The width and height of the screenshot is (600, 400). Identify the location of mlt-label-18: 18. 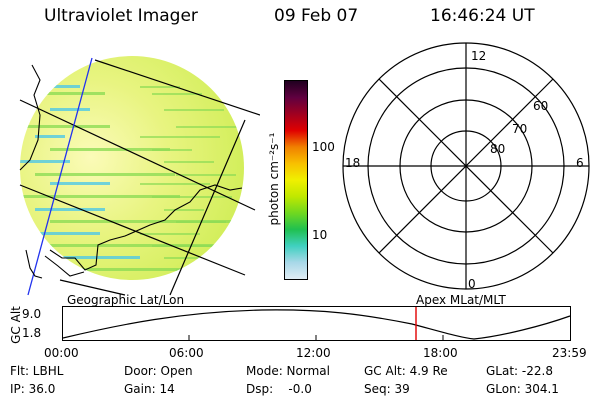
(352, 163).